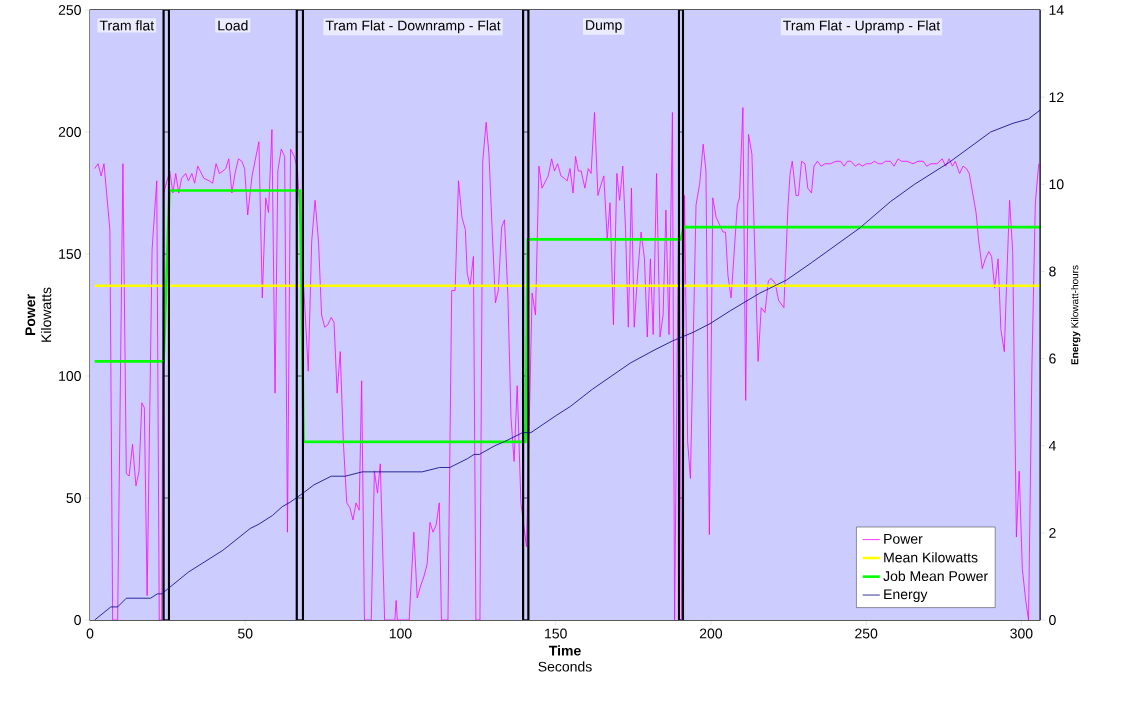 The height and width of the screenshot is (713, 1142). Describe the element at coordinates (38, 314) in the screenshot. I see `y-axis-title: Power Kilowatts` at that location.